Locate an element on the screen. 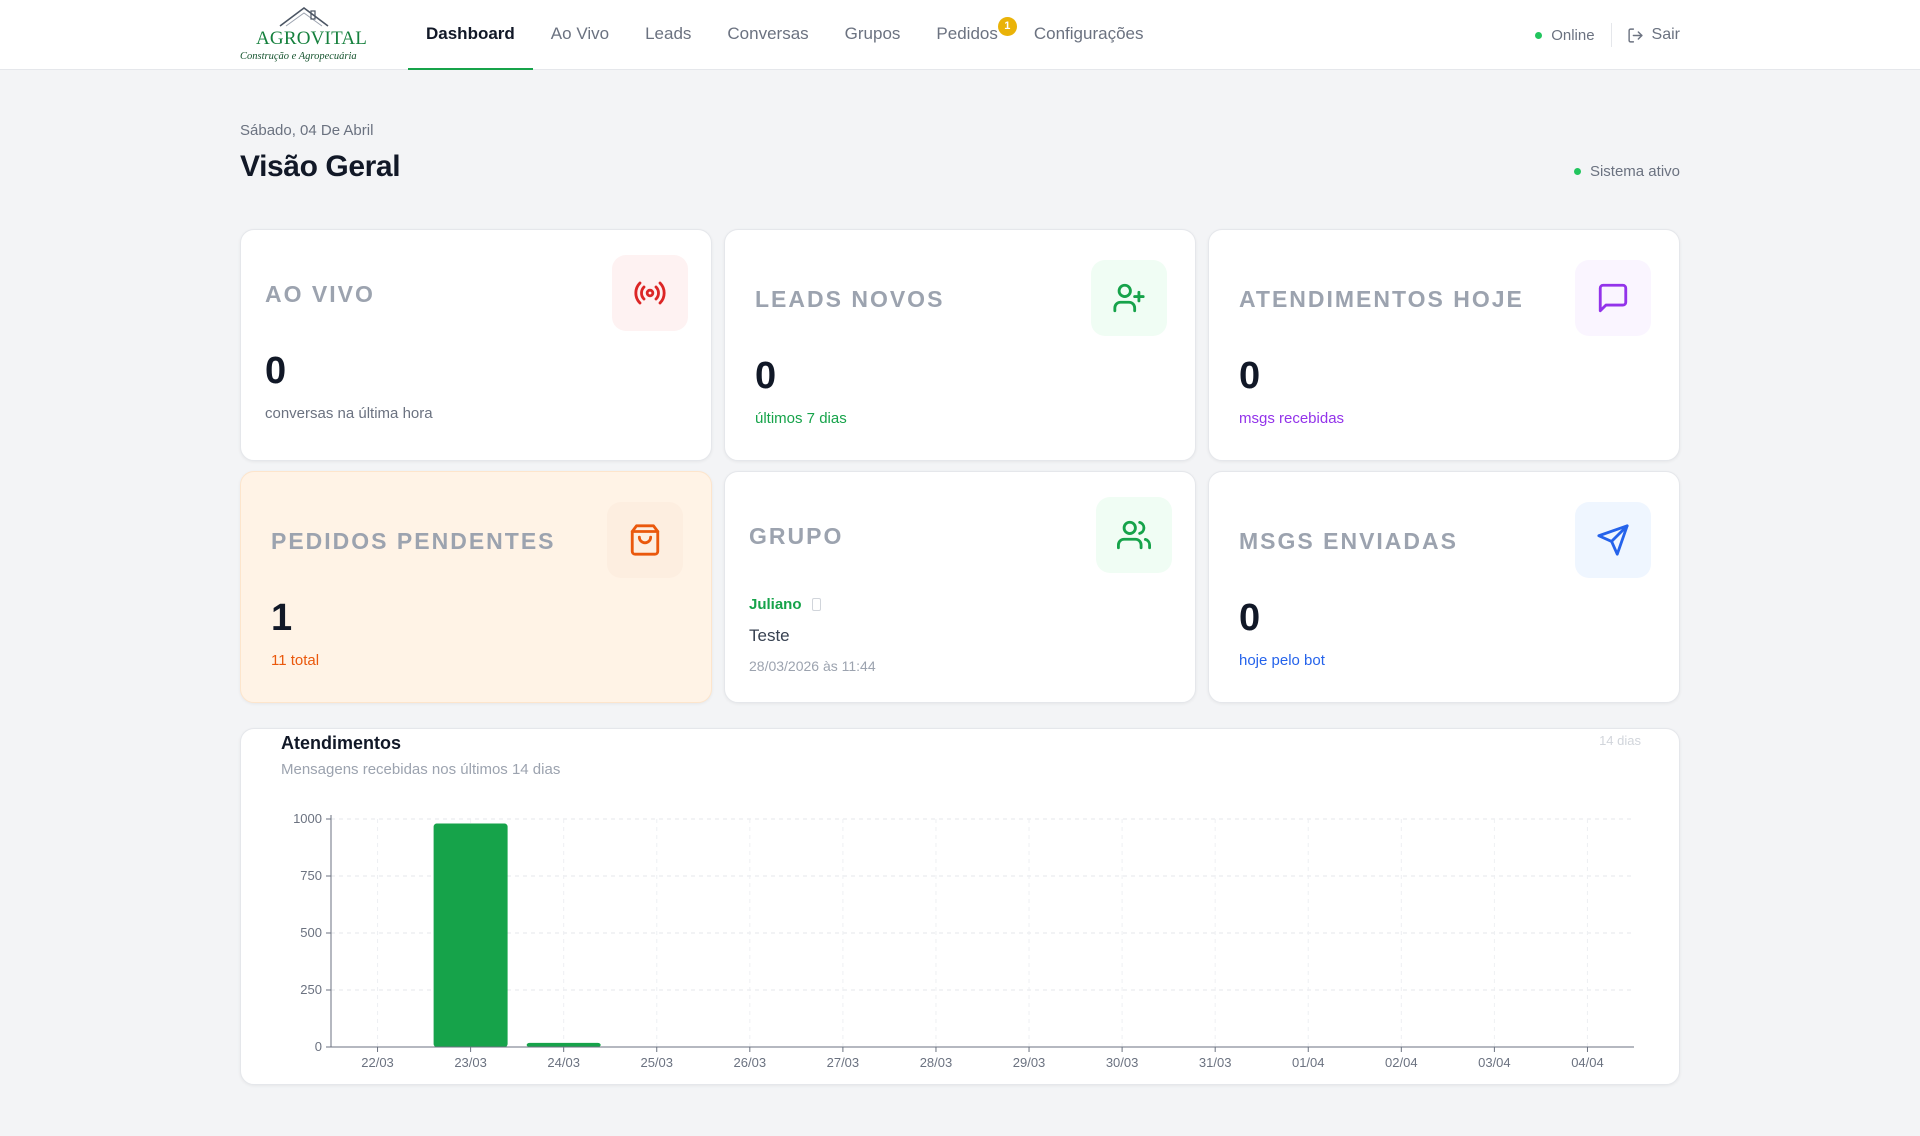 The image size is (1920, 1136). nav-pedidos: Pedidos 1 is located at coordinates (967, 35).